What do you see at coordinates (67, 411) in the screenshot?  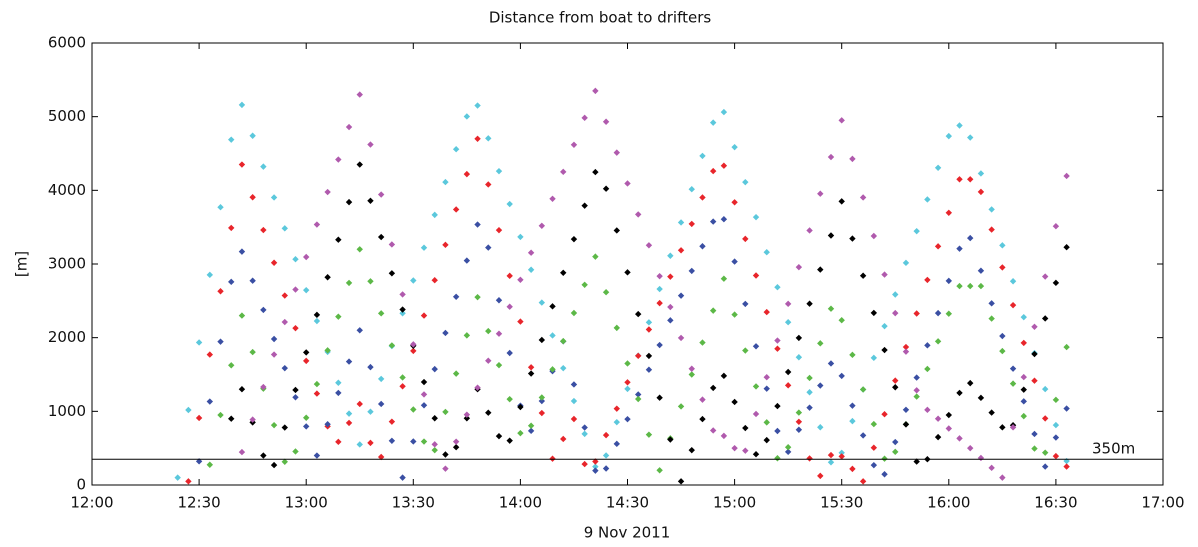 I see `y-tick-label: 1000` at bounding box center [67, 411].